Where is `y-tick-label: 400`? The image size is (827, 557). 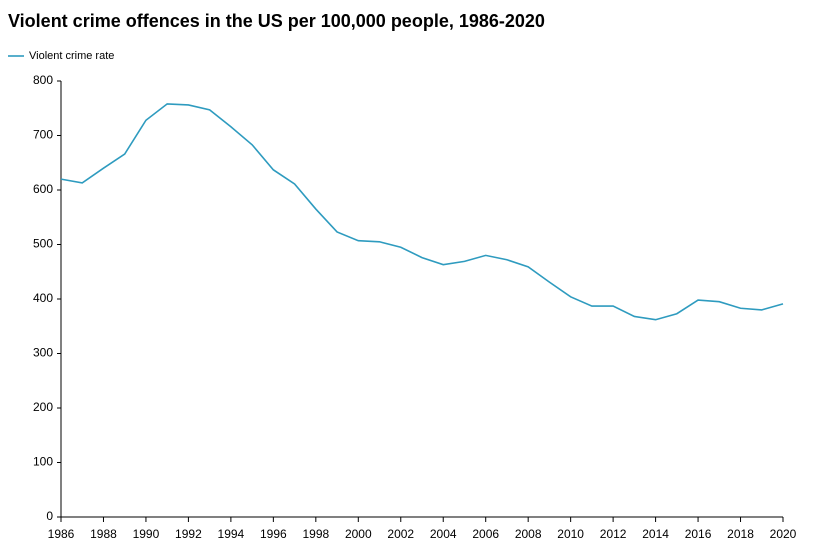
y-tick-label: 400 is located at coordinates (43, 298).